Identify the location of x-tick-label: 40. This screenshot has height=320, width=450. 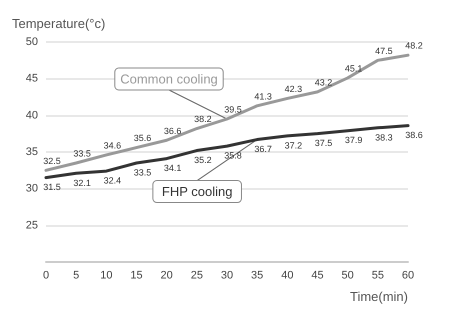
(287, 276).